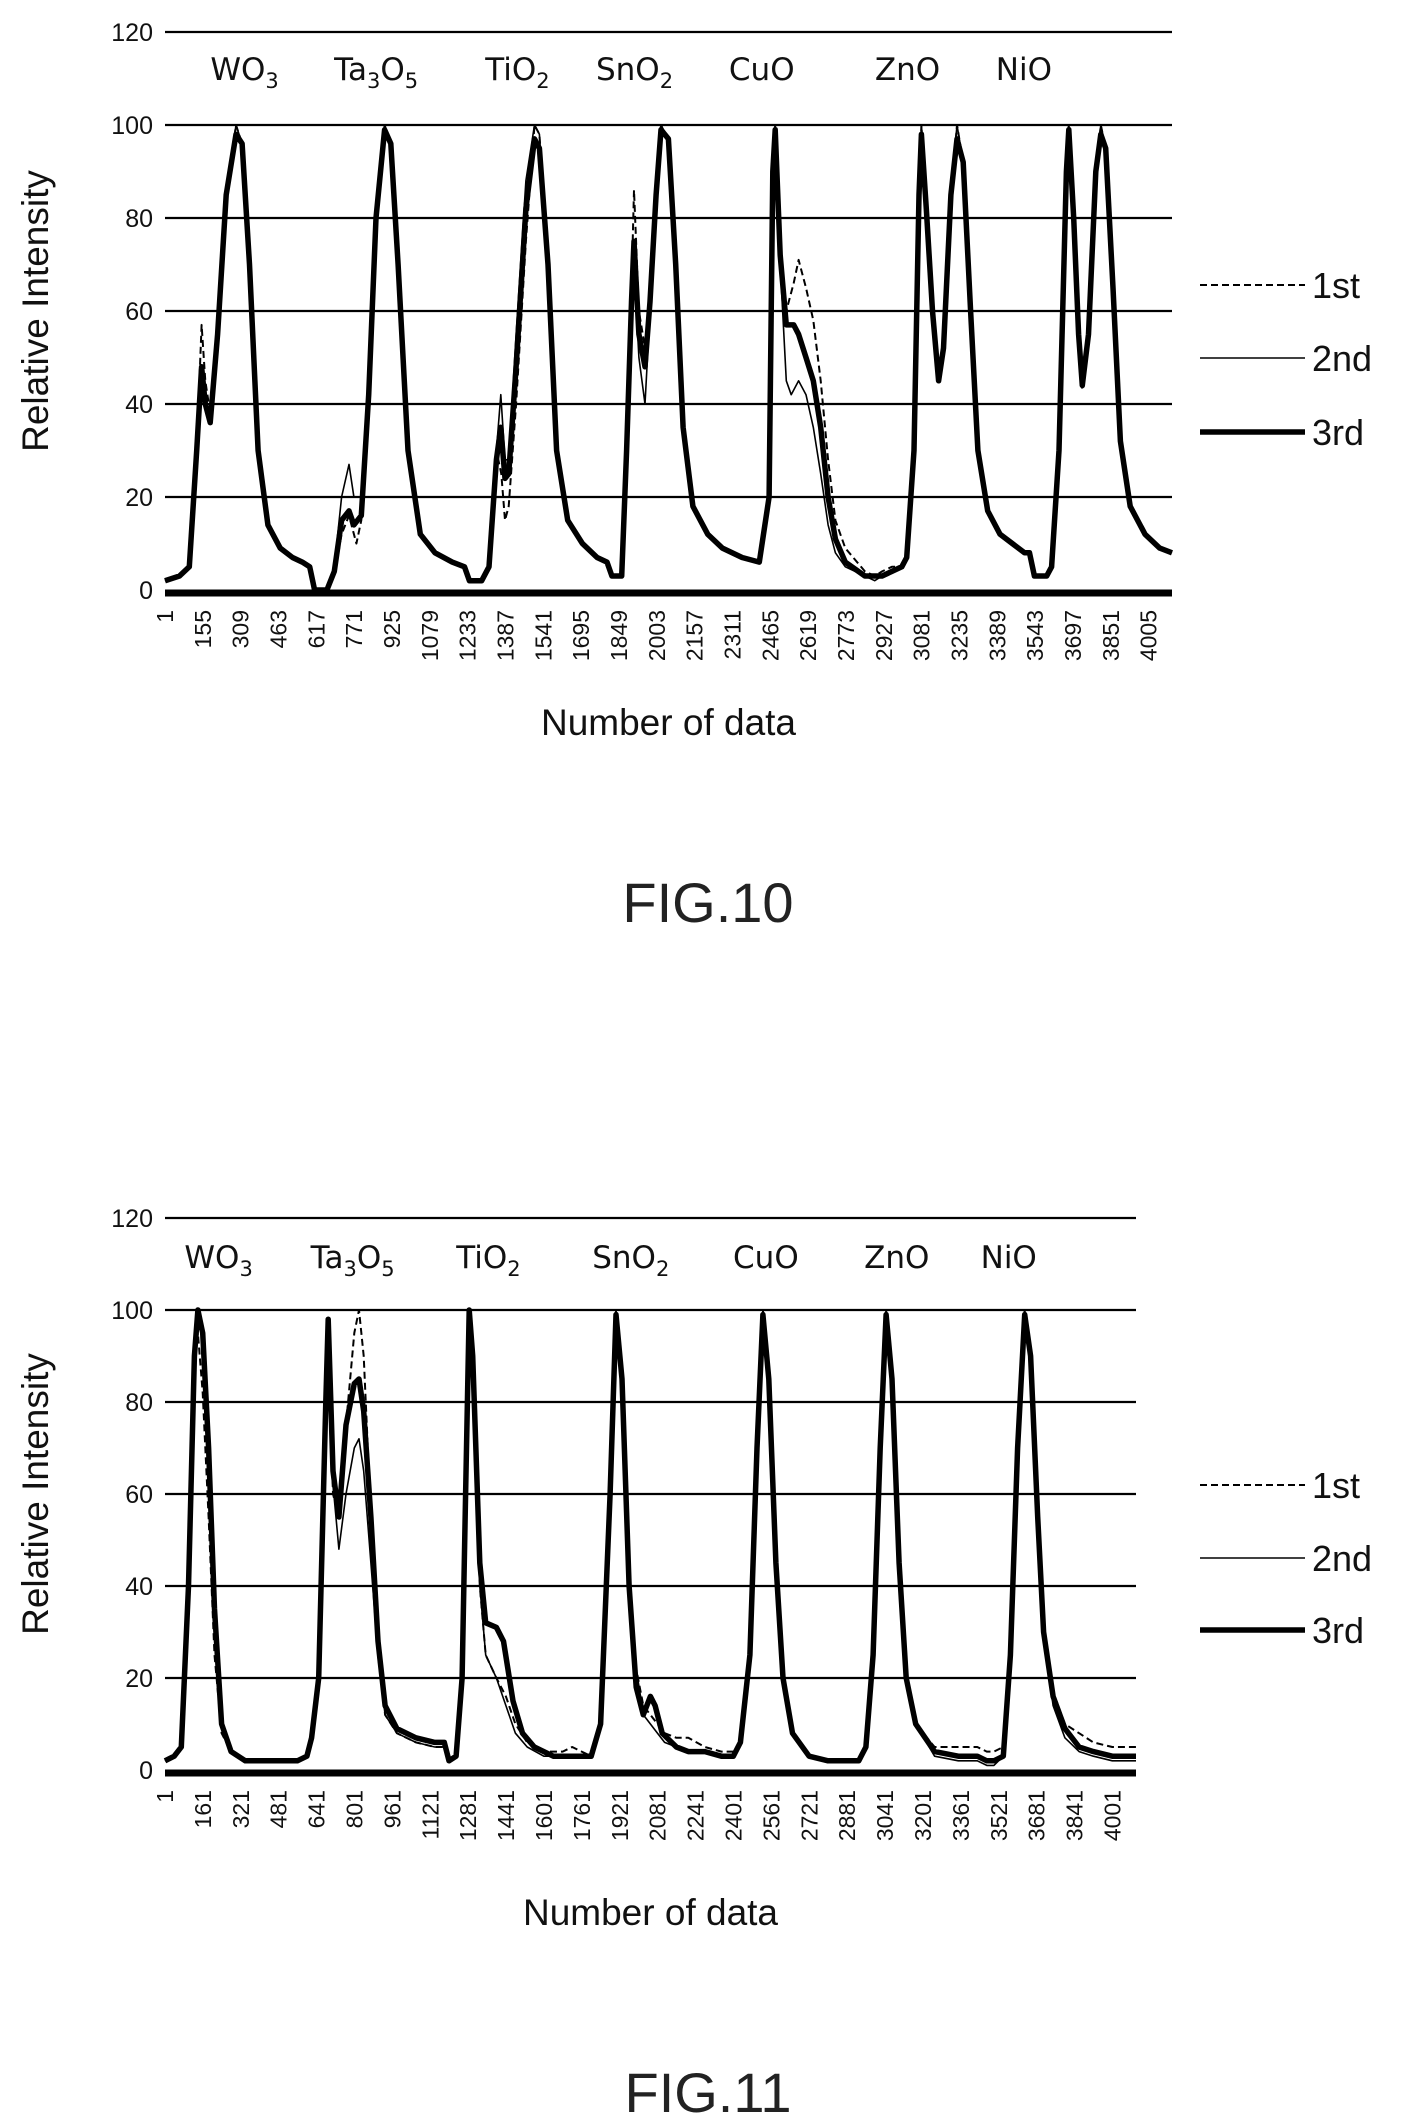 The width and height of the screenshot is (1416, 2125). What do you see at coordinates (649, 1535) in the screenshot?
I see `series-line-3rd` at bounding box center [649, 1535].